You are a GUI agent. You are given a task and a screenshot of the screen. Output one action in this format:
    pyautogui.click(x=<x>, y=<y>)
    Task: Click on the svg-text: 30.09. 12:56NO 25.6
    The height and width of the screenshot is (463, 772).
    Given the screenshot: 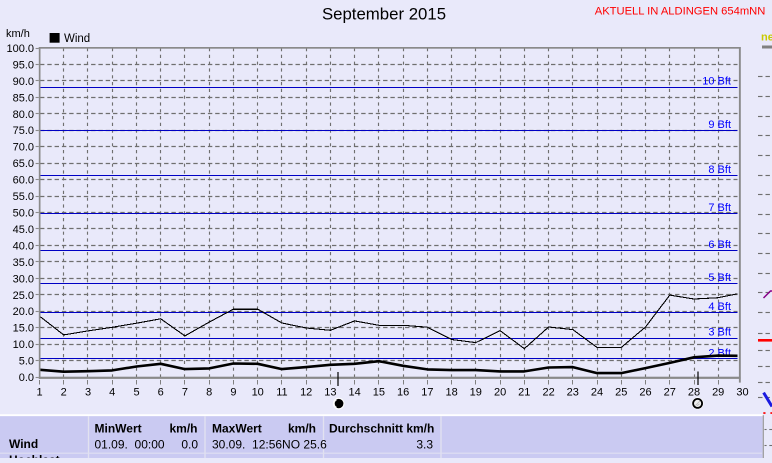 What is the action you would take?
    pyautogui.click(x=269, y=444)
    